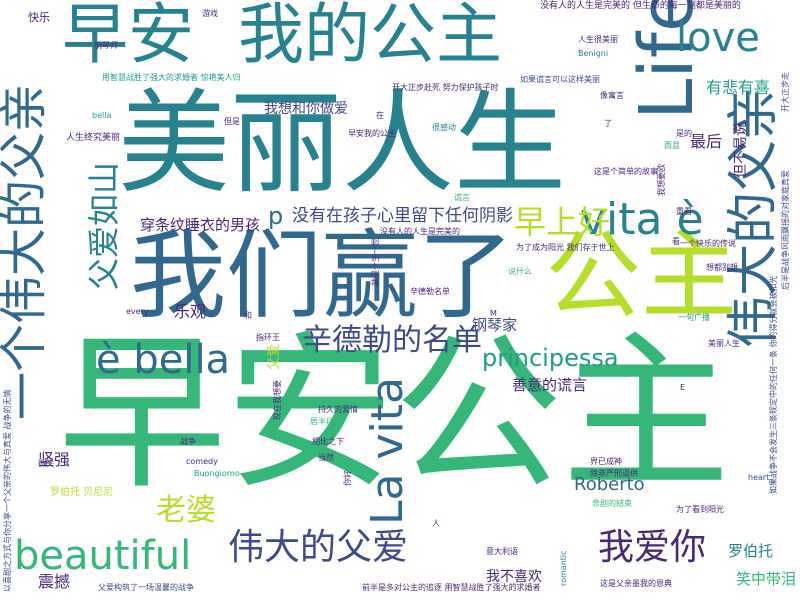  What do you see at coordinates (694, 317) in the screenshot?
I see `word-yiju-guangbo: 一句广播` at bounding box center [694, 317].